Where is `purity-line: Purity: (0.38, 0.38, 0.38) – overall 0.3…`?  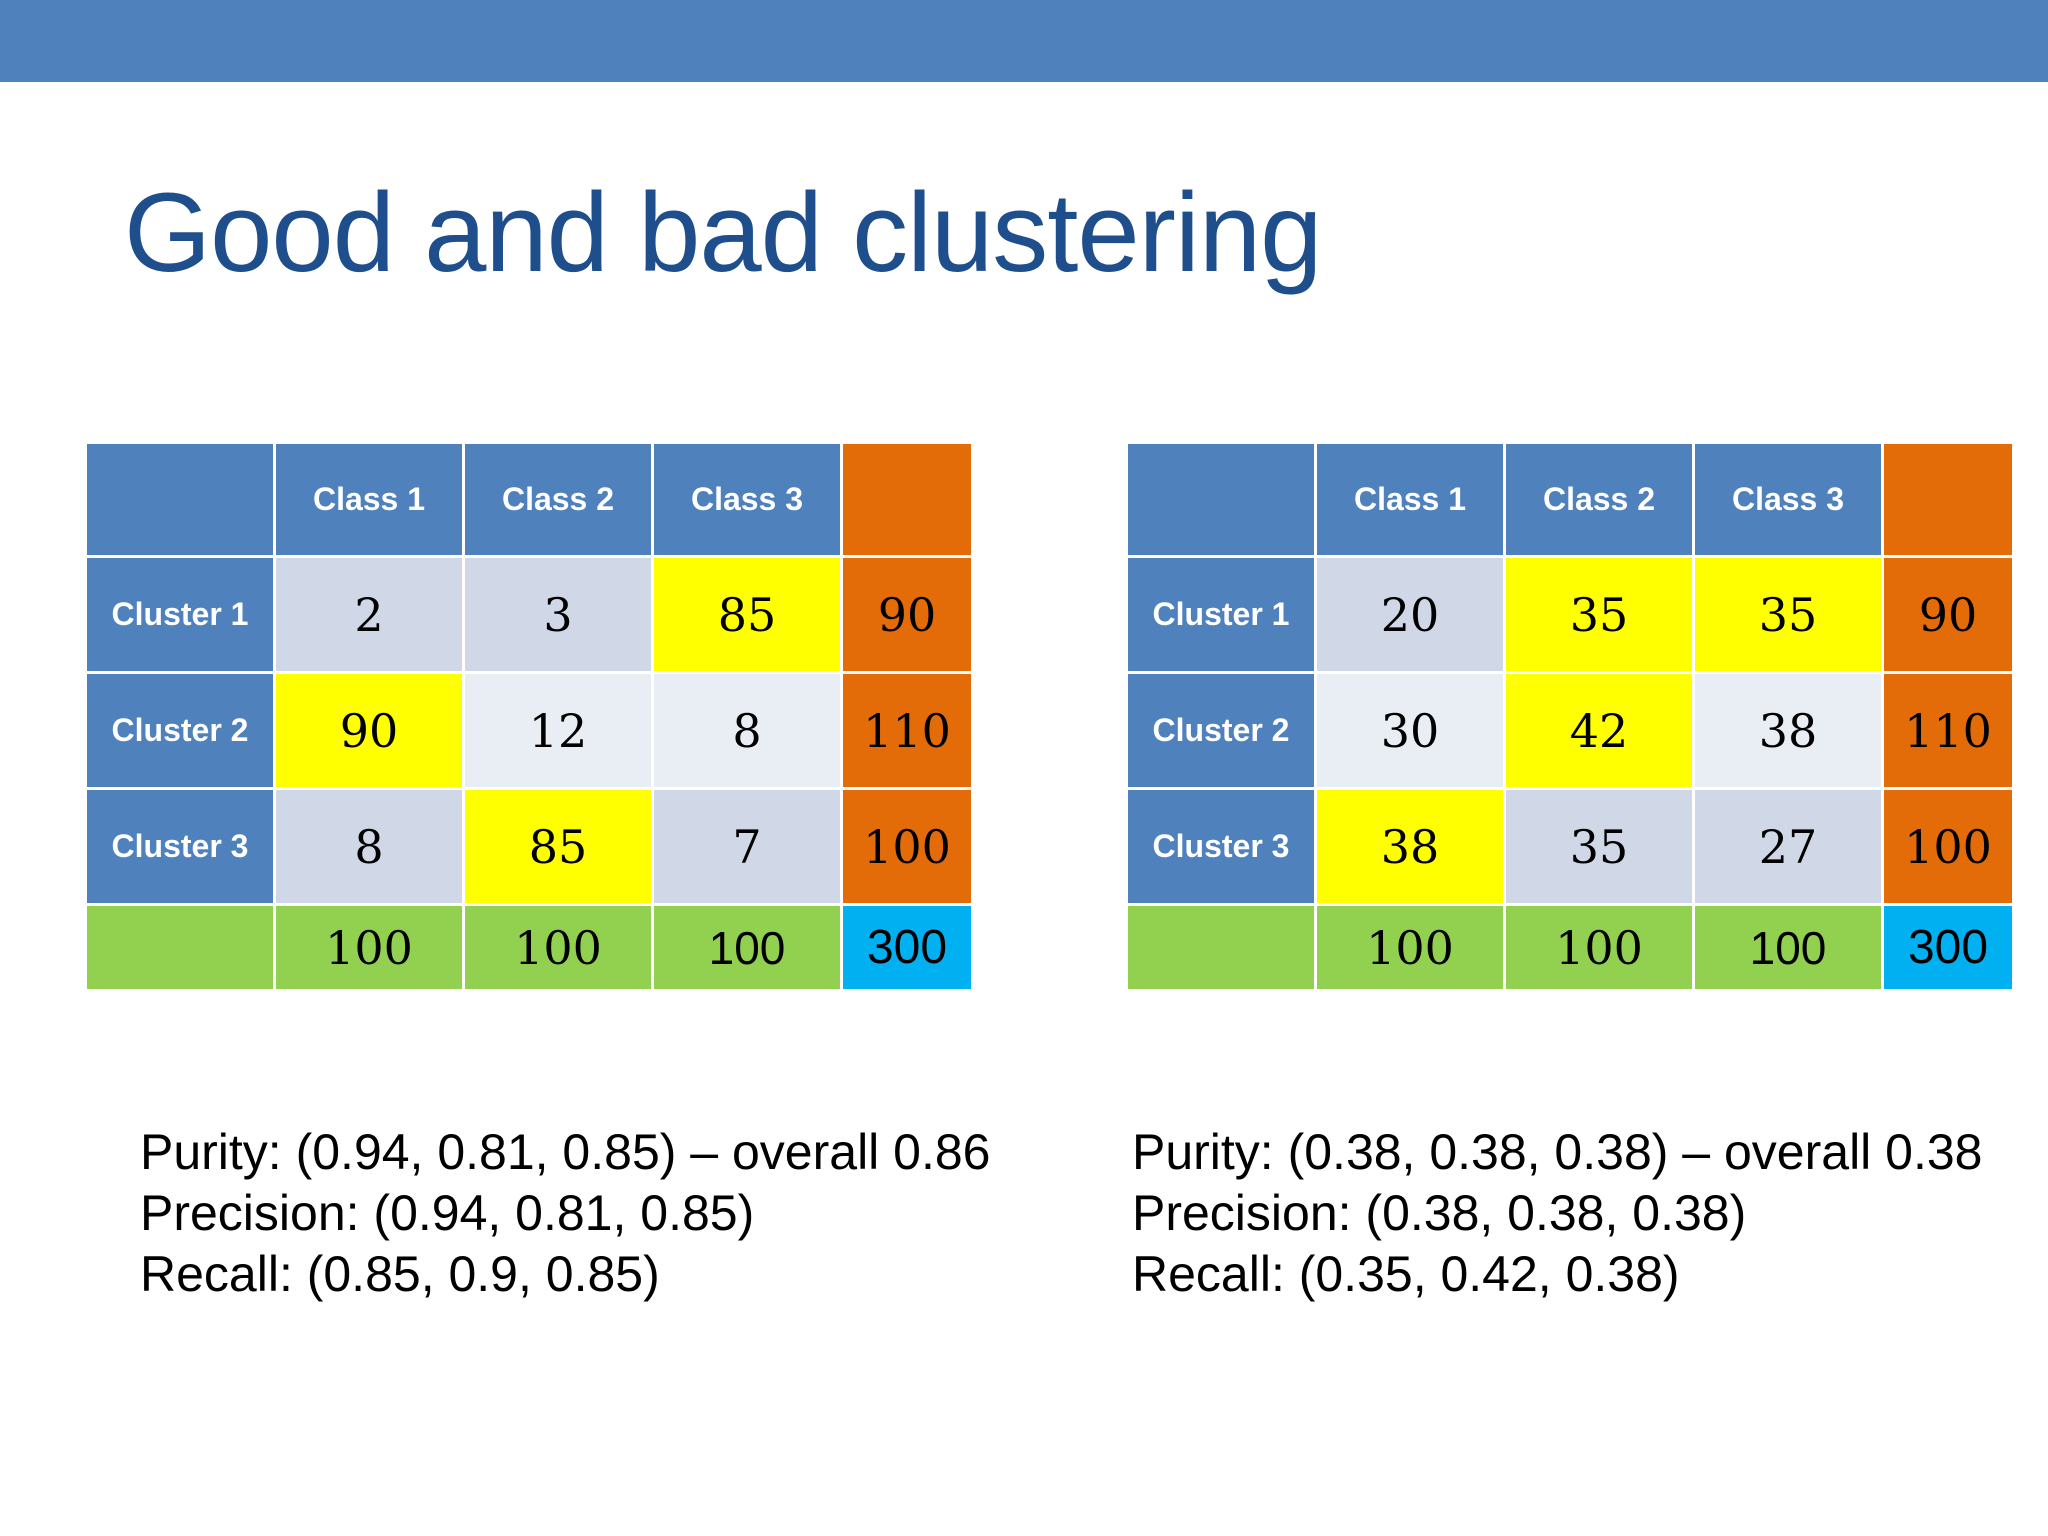 purity-line: Purity: (0.38, 0.38, 0.38) – overall 0.3… is located at coordinates (1557, 1152).